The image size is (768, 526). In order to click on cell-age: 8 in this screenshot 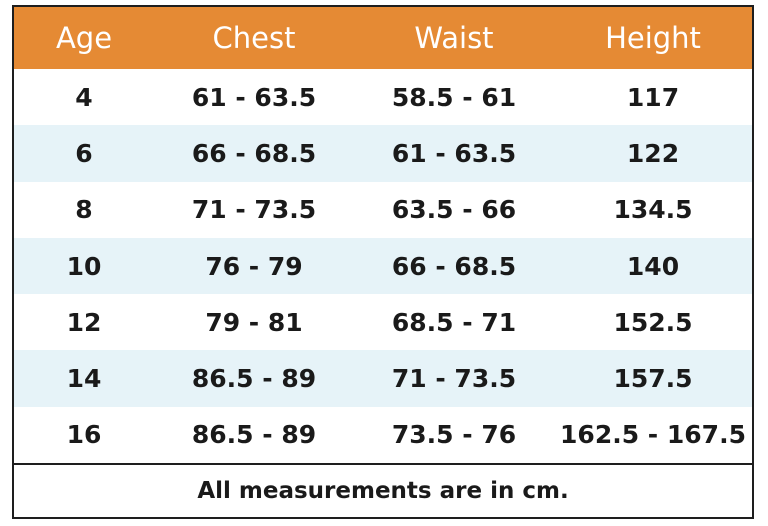, I will do `click(84, 210)`.